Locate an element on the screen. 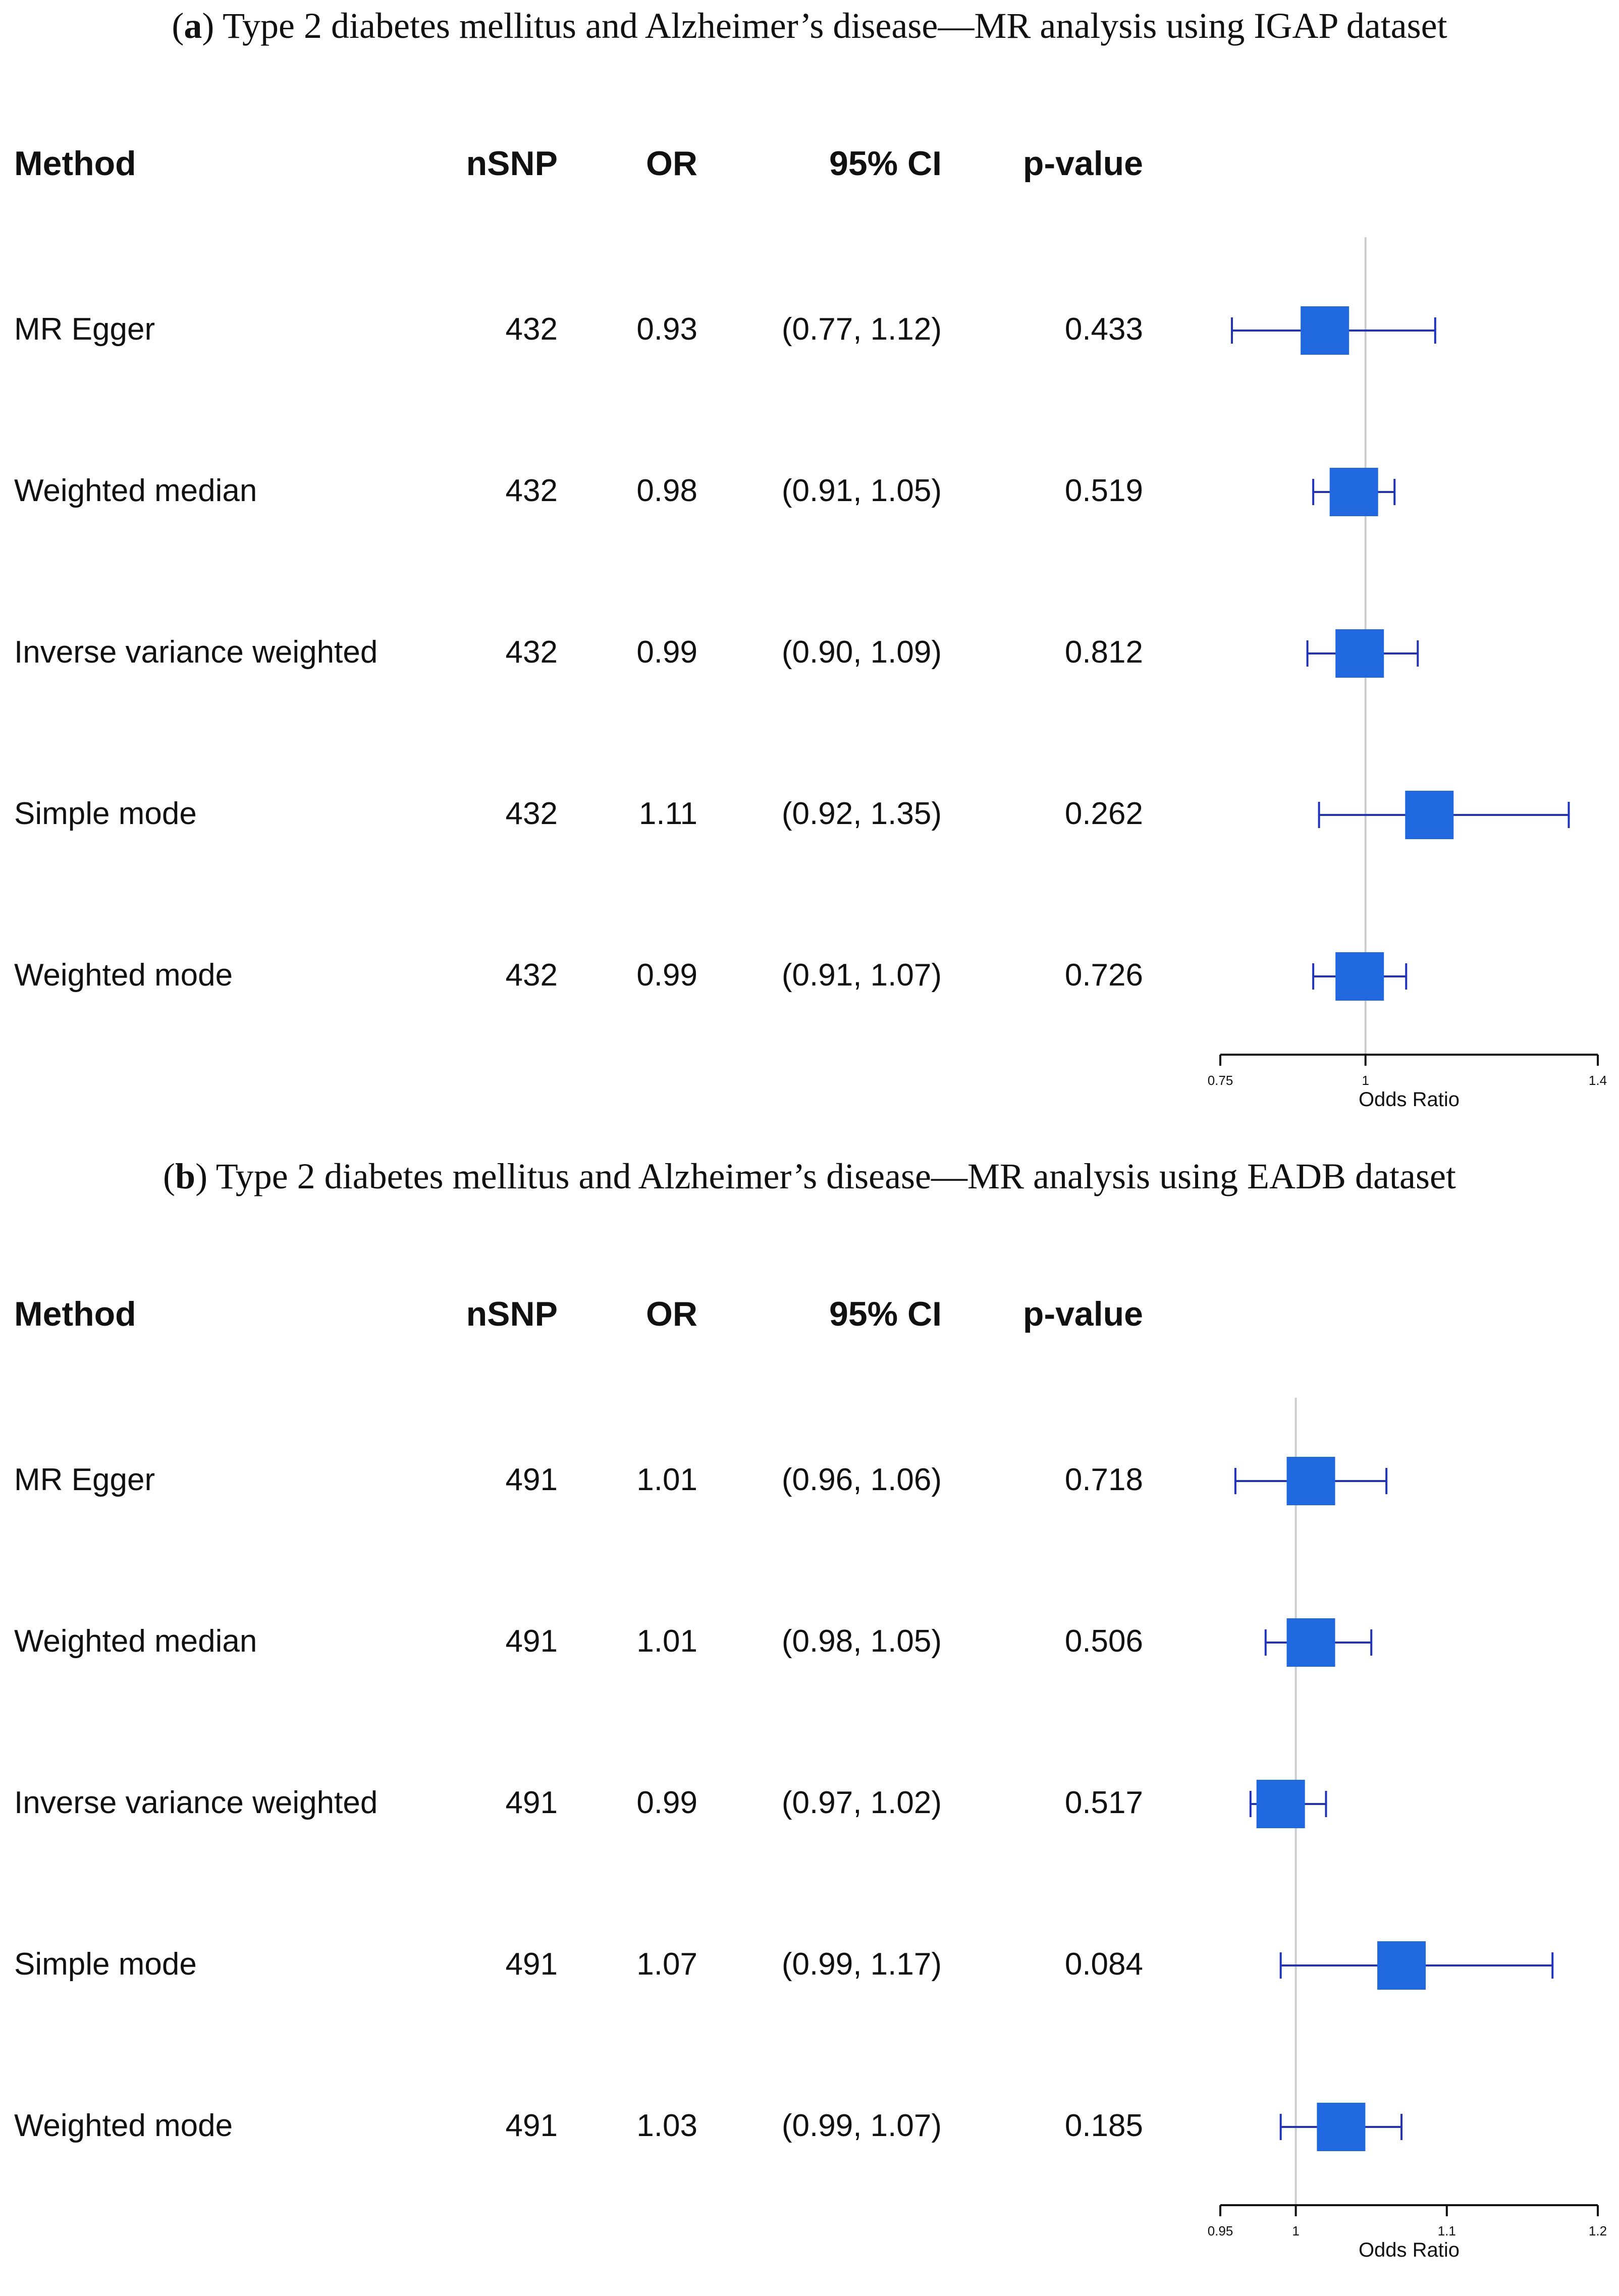 This screenshot has width=1619, height=2296. x-tick-label: 1.2 is located at coordinates (1598, 2230).